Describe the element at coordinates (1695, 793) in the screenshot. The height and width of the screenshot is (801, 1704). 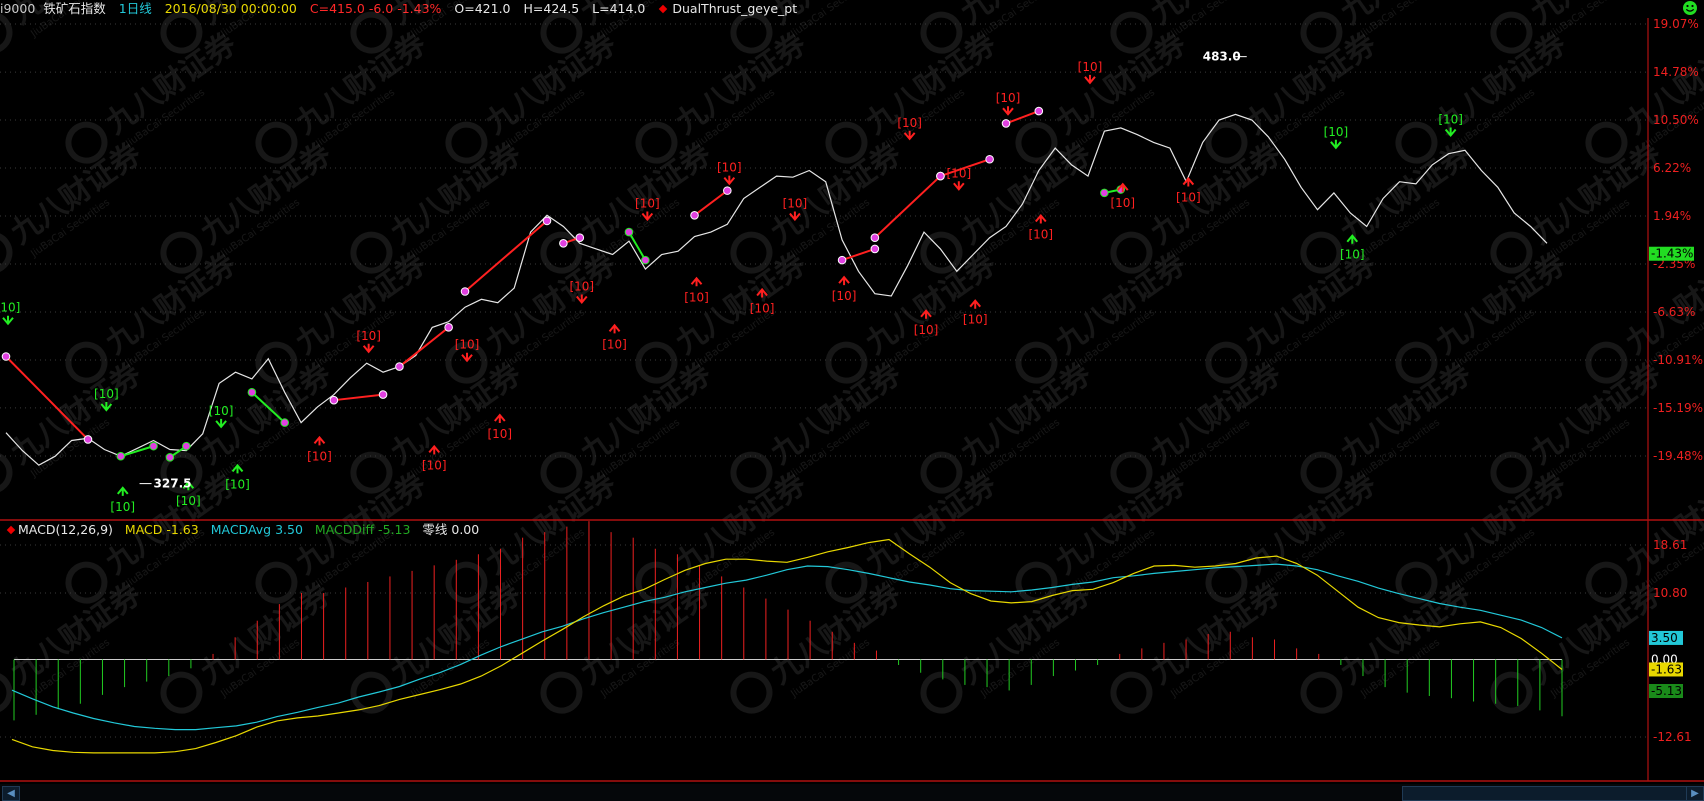
I see `scroll-right-arrow-icon: ▶` at that location.